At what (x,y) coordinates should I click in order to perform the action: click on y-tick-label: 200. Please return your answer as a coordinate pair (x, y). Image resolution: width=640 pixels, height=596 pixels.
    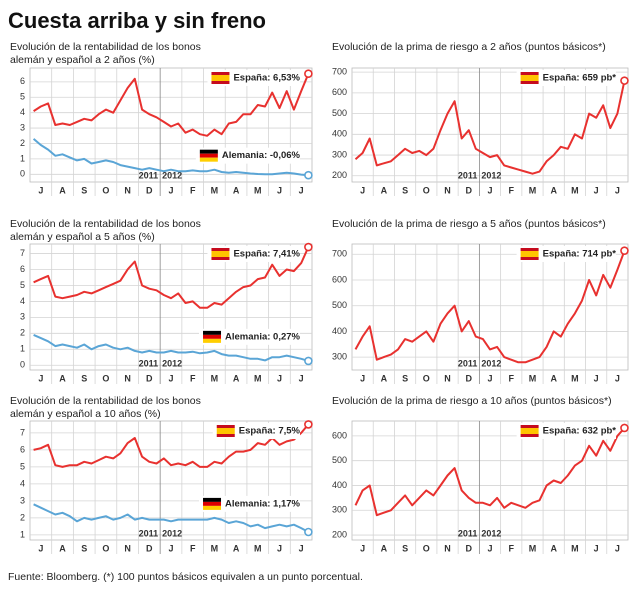
    Looking at the image, I should click on (339, 175).